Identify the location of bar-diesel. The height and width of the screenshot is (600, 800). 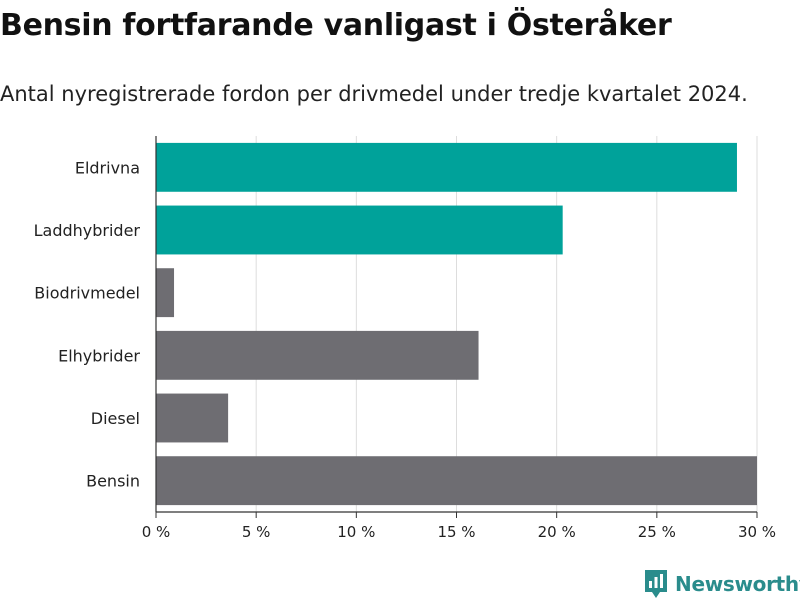
(192, 418).